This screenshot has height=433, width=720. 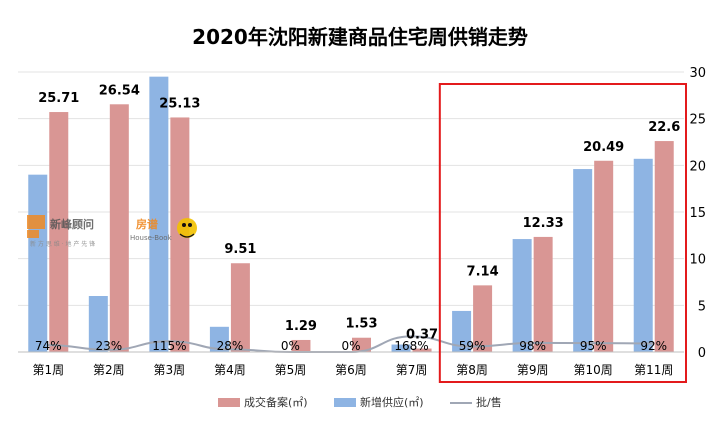 What do you see at coordinates (702, 353) in the screenshot?
I see `y-tick-label: 0` at bounding box center [702, 353].